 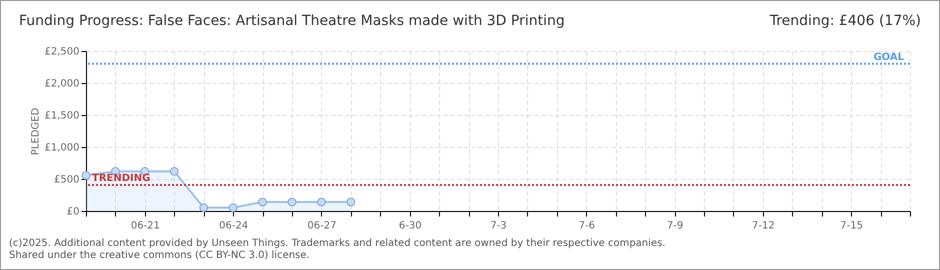 I want to click on y-tick-label: £0, so click(x=73, y=212).